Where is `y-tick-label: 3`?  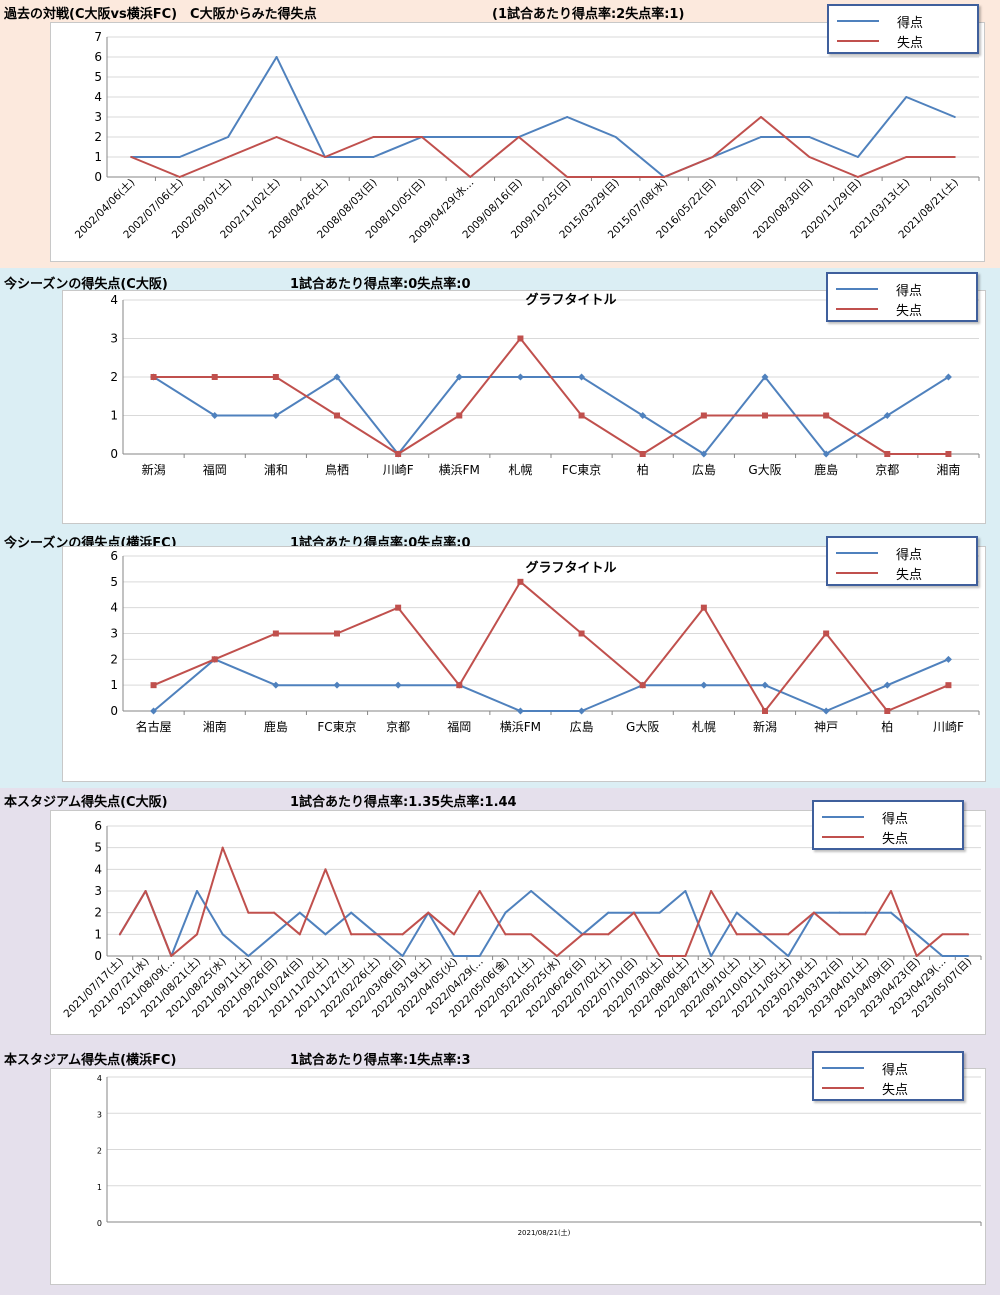 y-tick-label: 3 is located at coordinates (114, 634).